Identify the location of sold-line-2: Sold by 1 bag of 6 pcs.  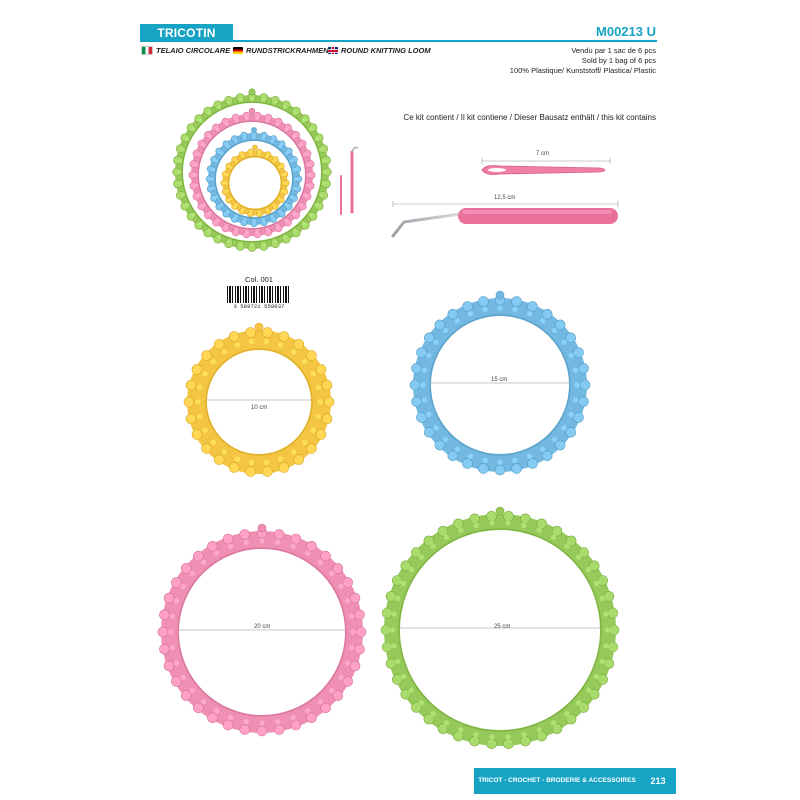
(618, 60).